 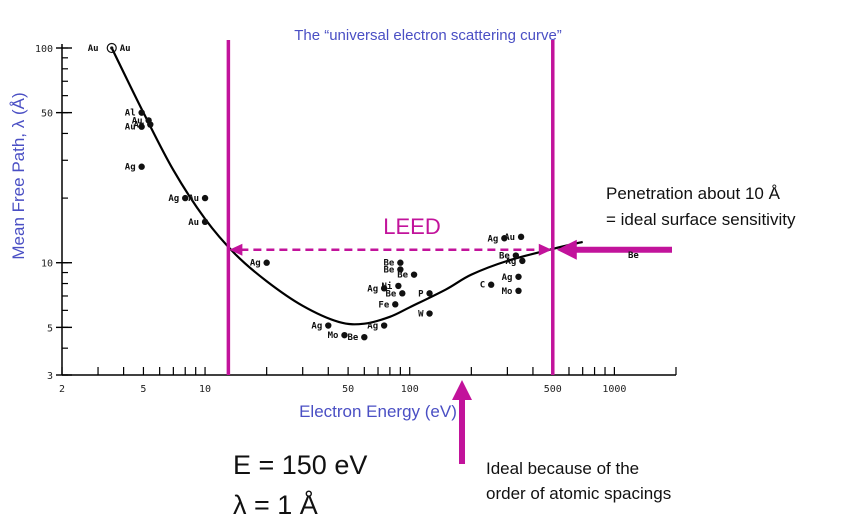 What do you see at coordinates (50, 376) in the screenshot?
I see `y-tick-label: 3` at bounding box center [50, 376].